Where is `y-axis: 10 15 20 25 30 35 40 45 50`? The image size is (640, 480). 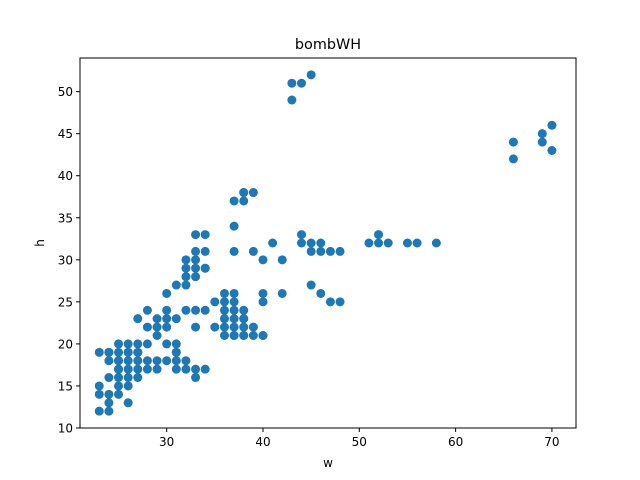 y-axis: 10 15 20 25 30 35 40 45 50 is located at coordinates (69, 260).